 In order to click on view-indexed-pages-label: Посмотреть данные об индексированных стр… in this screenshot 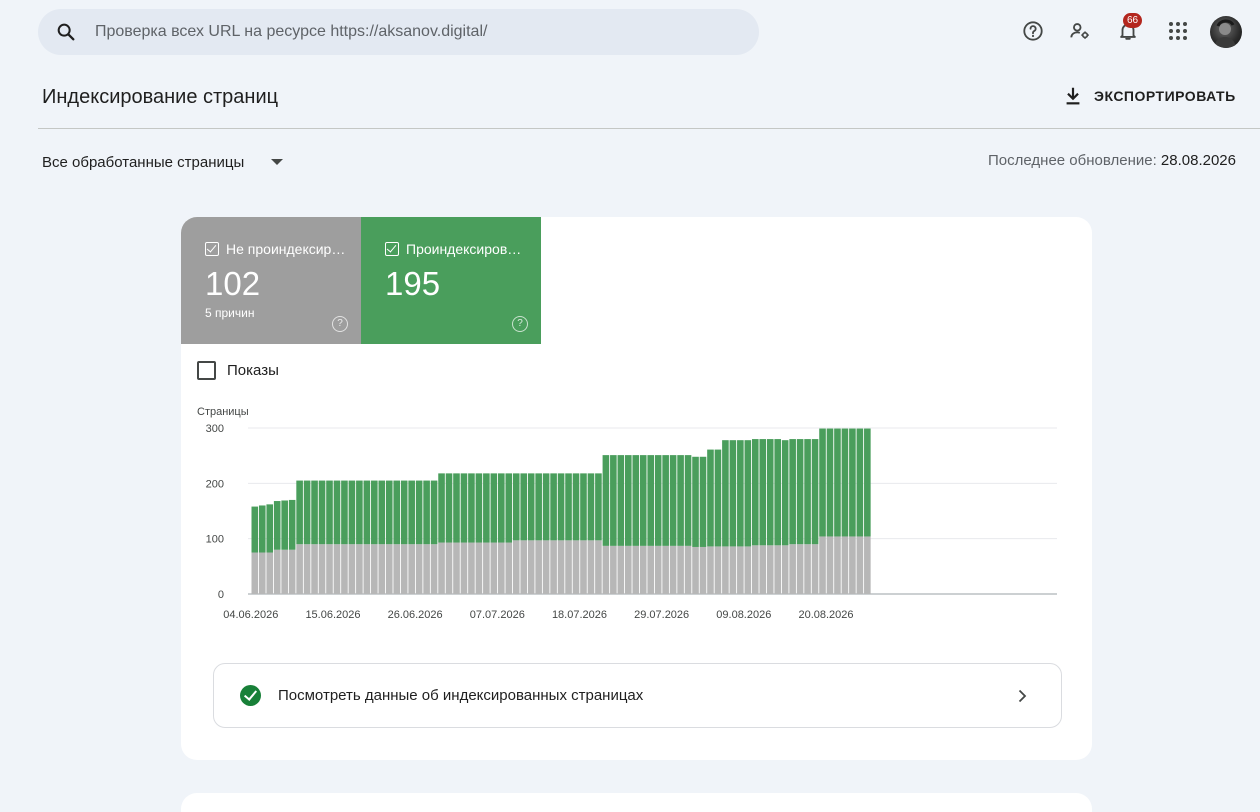, I will do `click(461, 695)`.